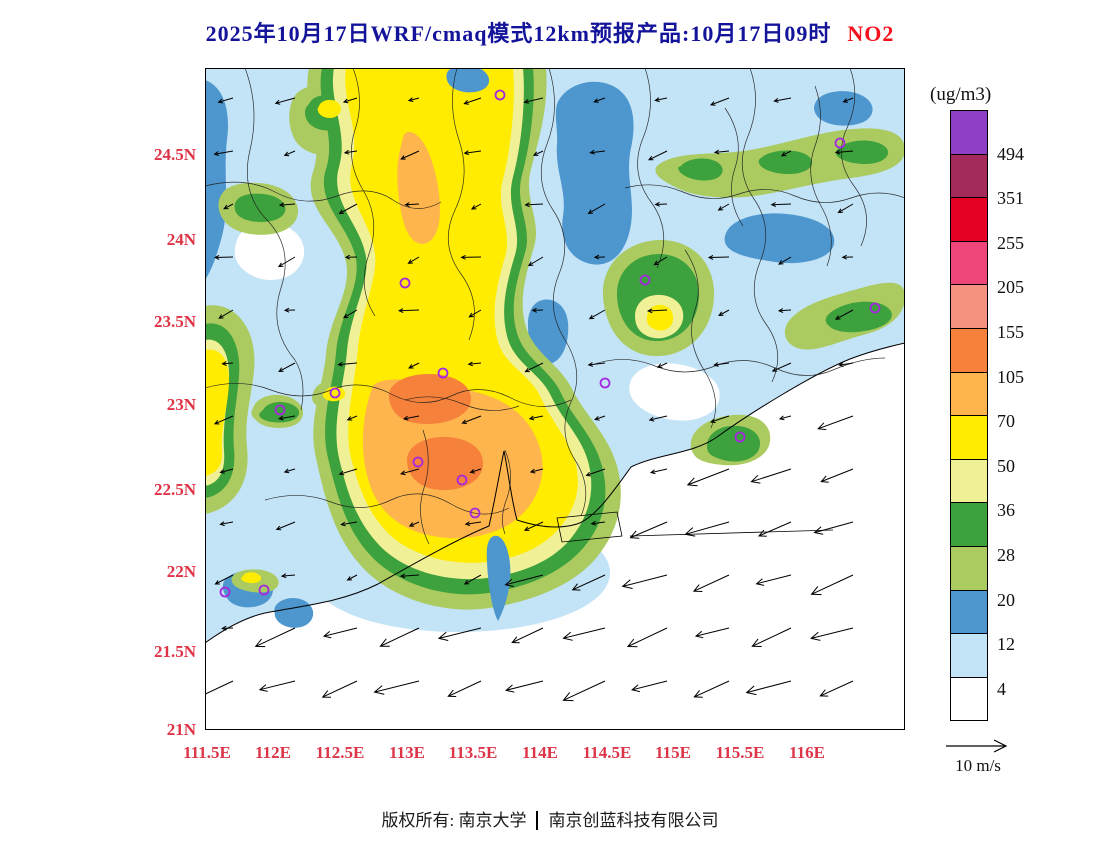 This screenshot has width=1100, height=850. I want to click on pollutant-label: NO2, so click(871, 33).